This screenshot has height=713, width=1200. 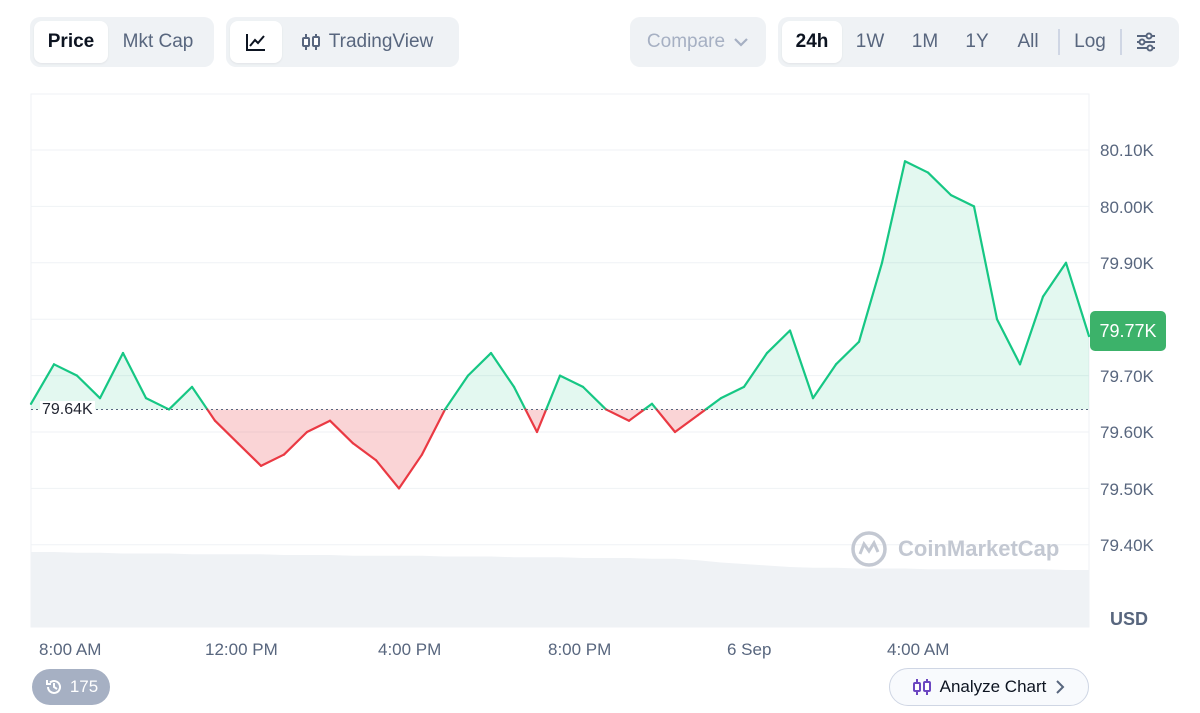 What do you see at coordinates (749, 649) in the screenshot?
I see `x-tick-label: 6 Sep` at bounding box center [749, 649].